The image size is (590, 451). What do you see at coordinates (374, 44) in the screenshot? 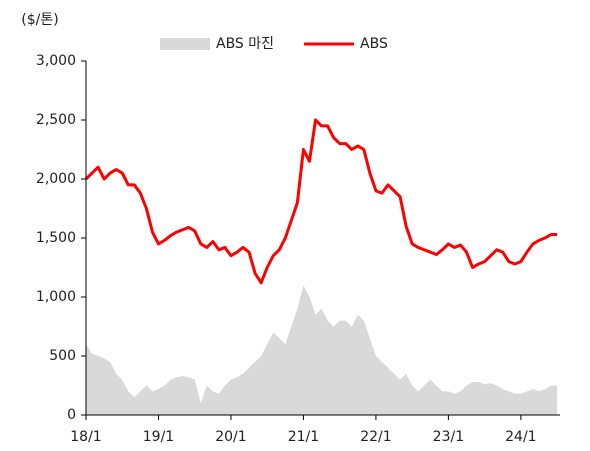
I see `legend-label: ABS` at bounding box center [374, 44].